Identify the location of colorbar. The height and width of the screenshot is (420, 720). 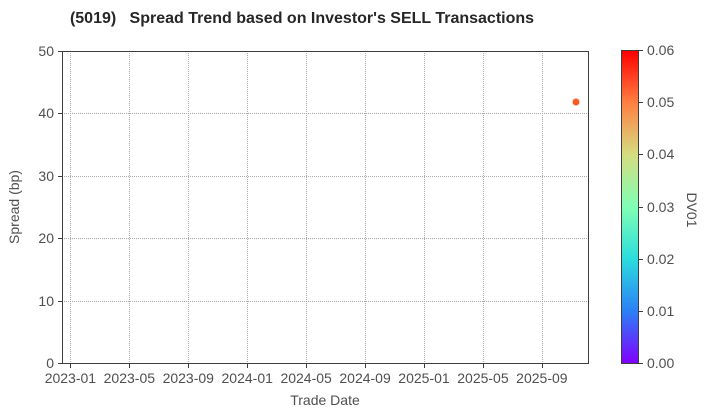
(630, 207).